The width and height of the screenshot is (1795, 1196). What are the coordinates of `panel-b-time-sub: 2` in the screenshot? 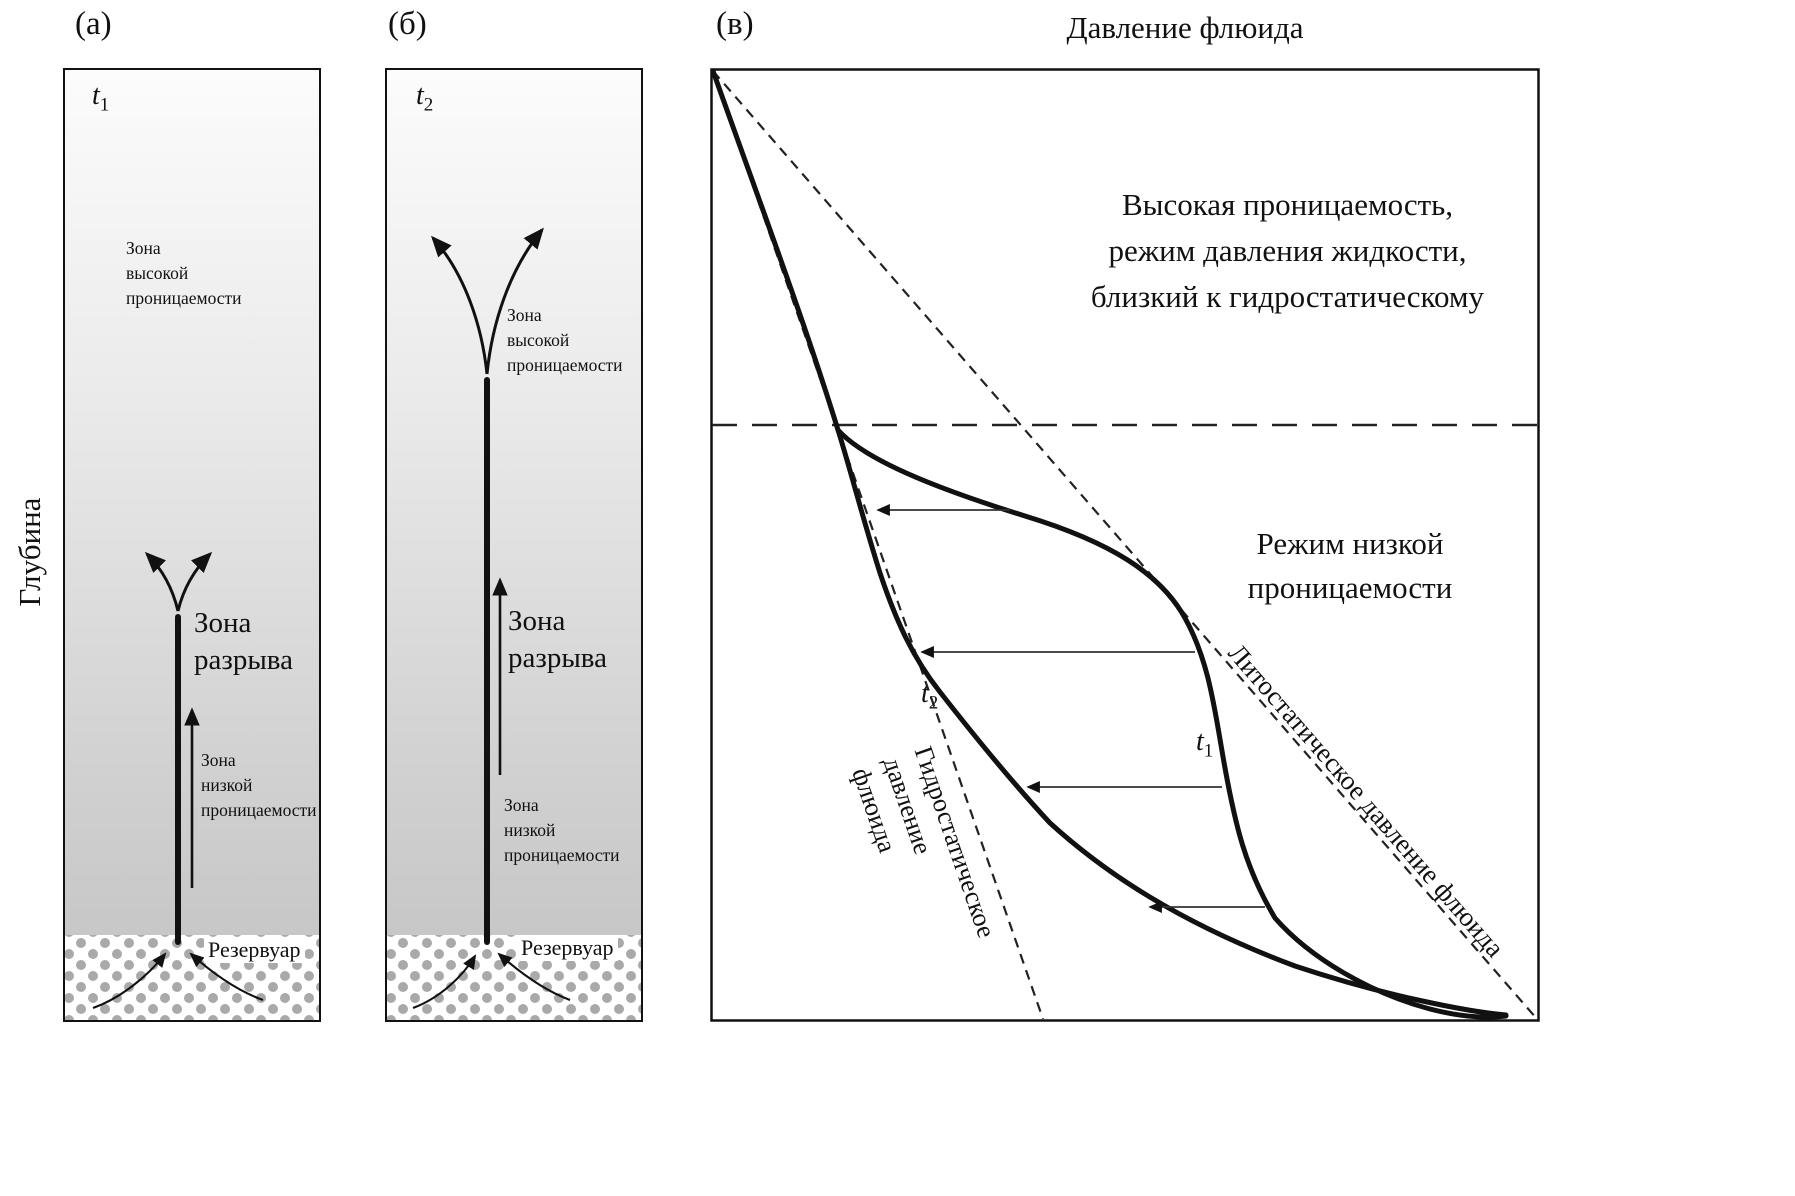 It's located at (428, 105).